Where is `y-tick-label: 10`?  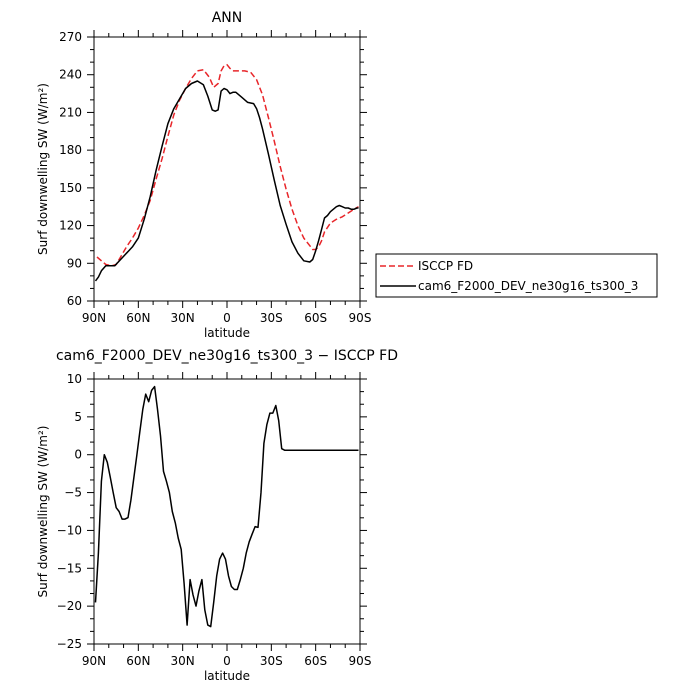 y-tick-label: 10 is located at coordinates (74, 379).